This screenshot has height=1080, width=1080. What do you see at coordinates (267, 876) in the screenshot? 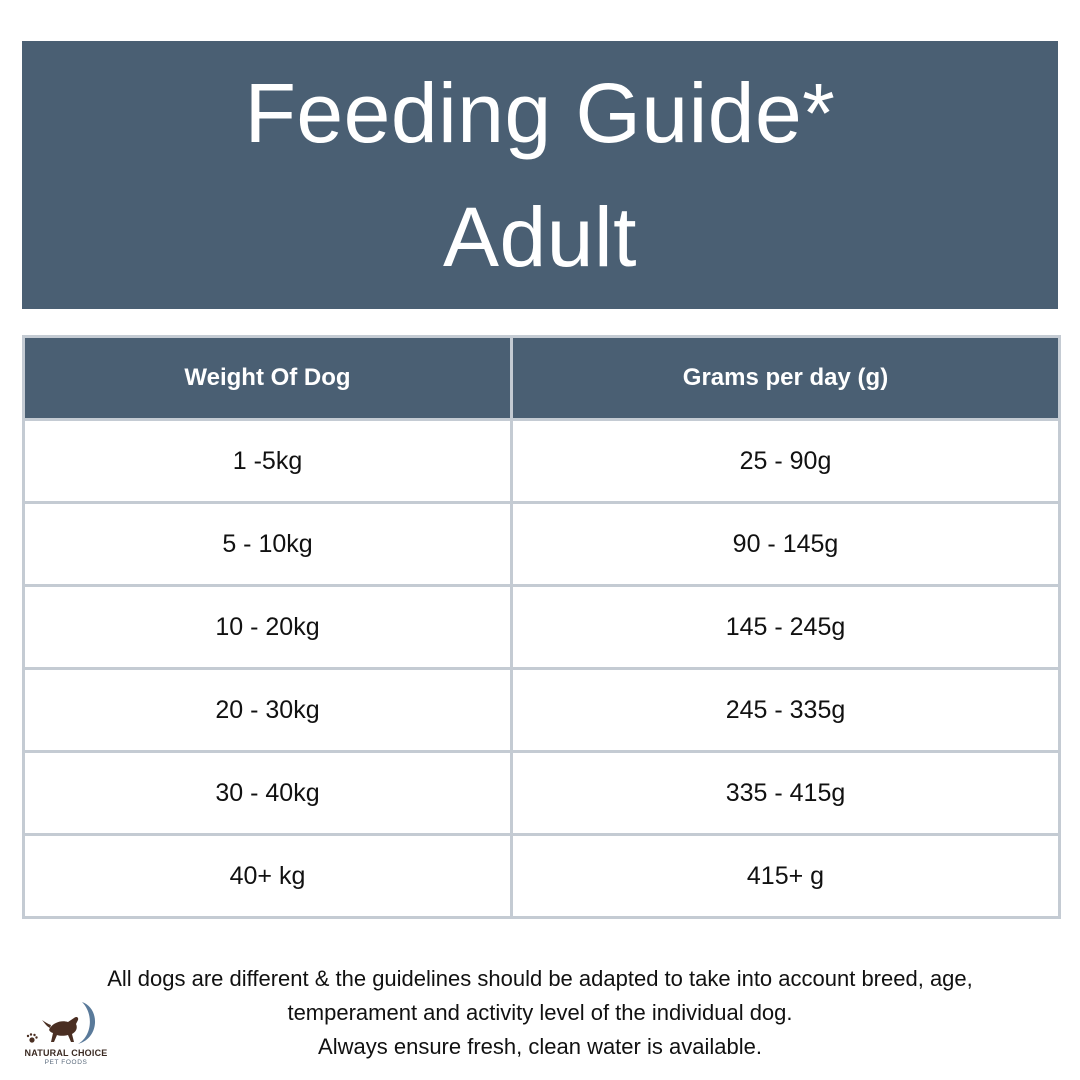
I see `weight-cell: 40+ kg` at bounding box center [267, 876].